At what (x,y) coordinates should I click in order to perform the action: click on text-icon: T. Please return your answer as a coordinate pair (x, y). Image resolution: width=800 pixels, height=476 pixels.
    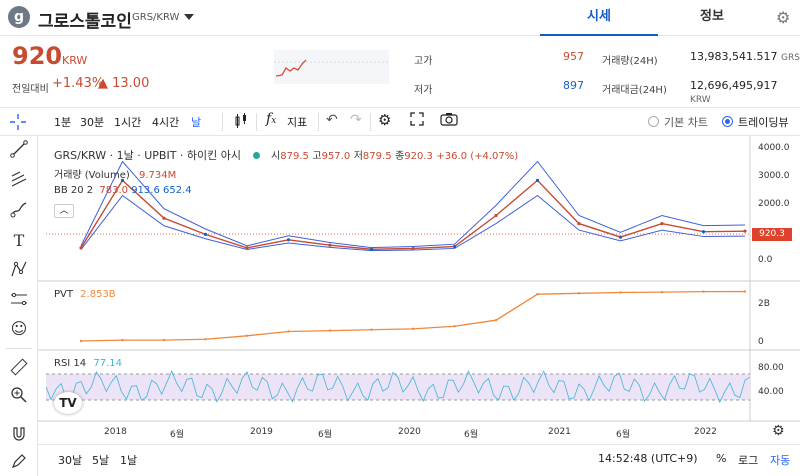
    Looking at the image, I should click on (19, 240).